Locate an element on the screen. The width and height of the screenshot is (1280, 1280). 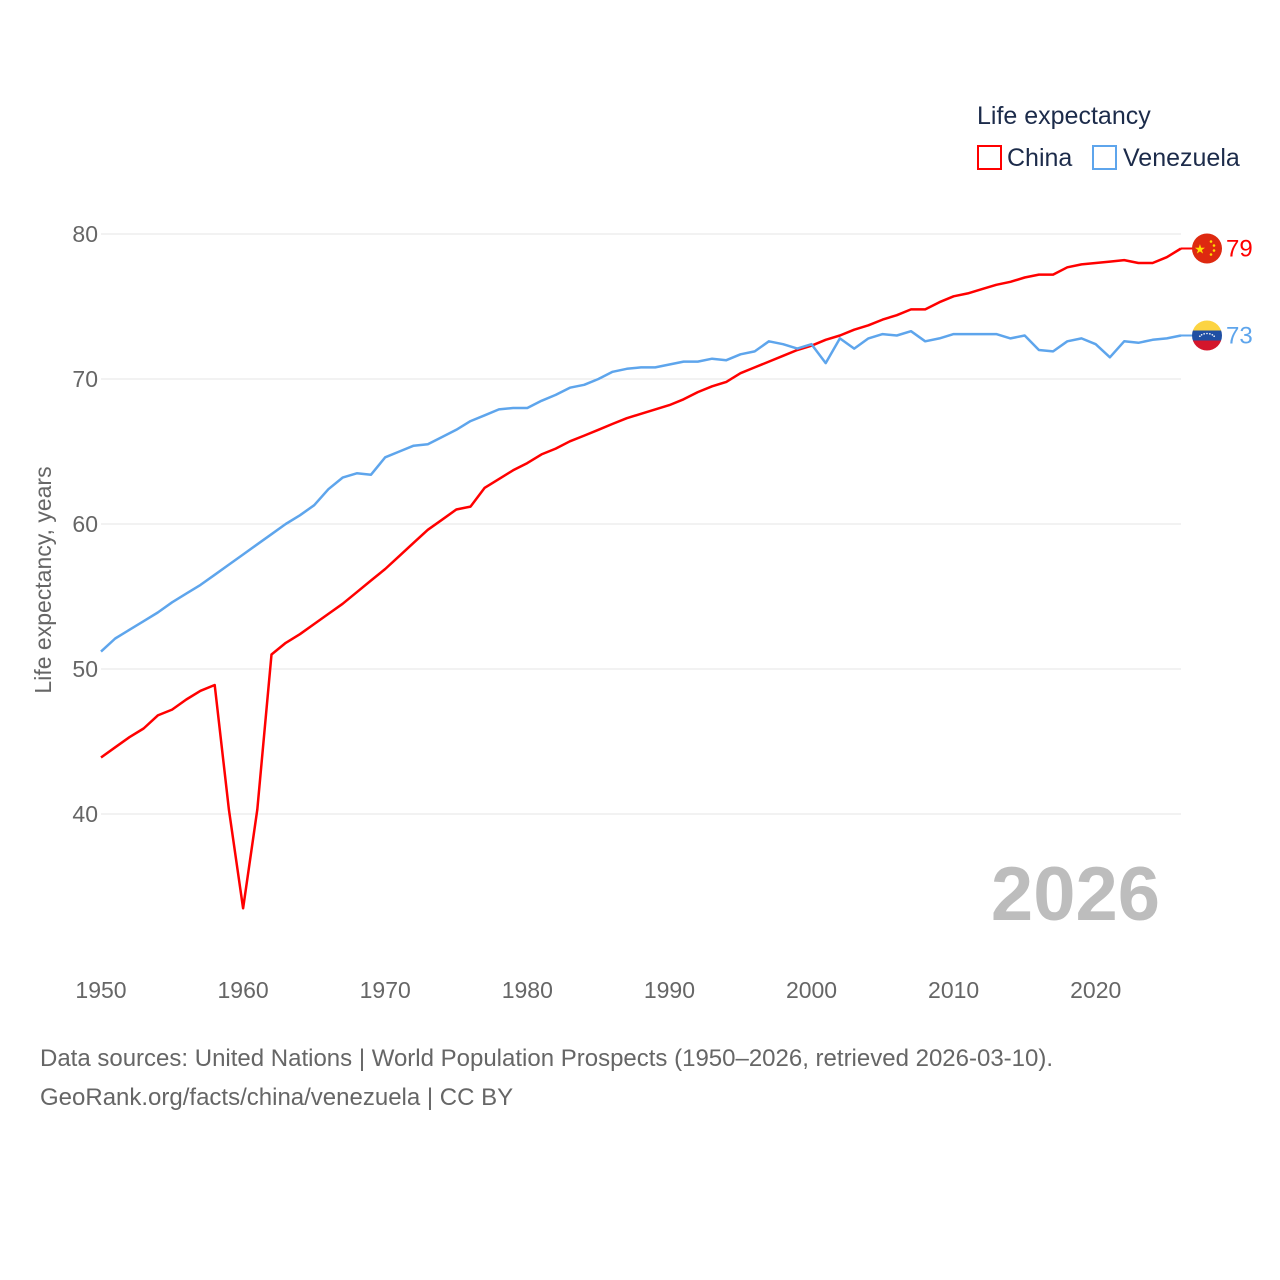
legend-title: Life expectancy is located at coordinates (1064, 116).